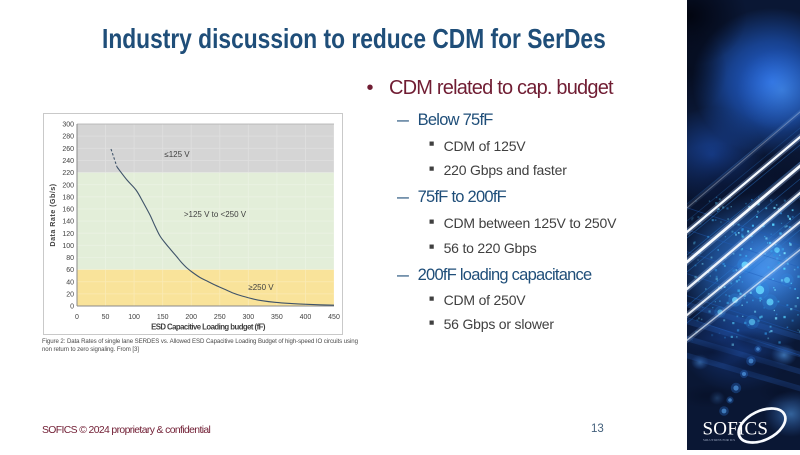 This screenshot has height=455, width=800. I want to click on svg-text: 260, so click(68, 149).